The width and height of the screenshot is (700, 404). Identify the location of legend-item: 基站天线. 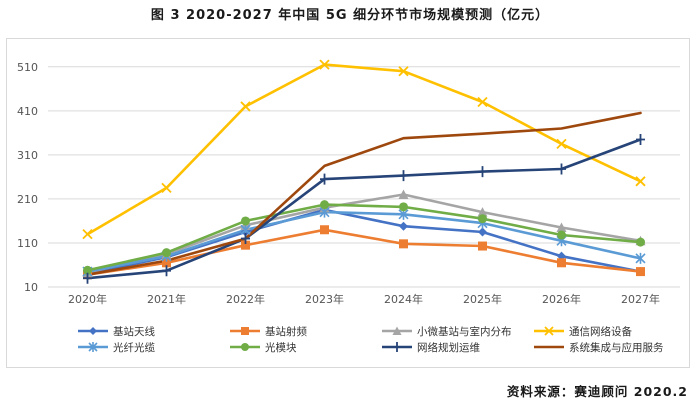
(116, 331).